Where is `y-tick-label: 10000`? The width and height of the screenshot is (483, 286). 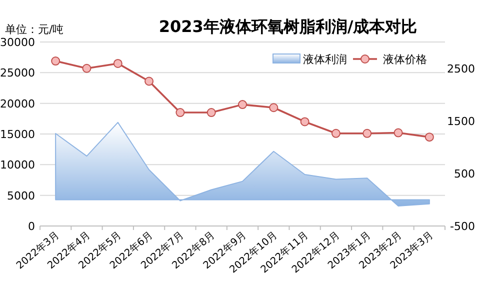 y-tick-label: 10000 is located at coordinates (17, 165).